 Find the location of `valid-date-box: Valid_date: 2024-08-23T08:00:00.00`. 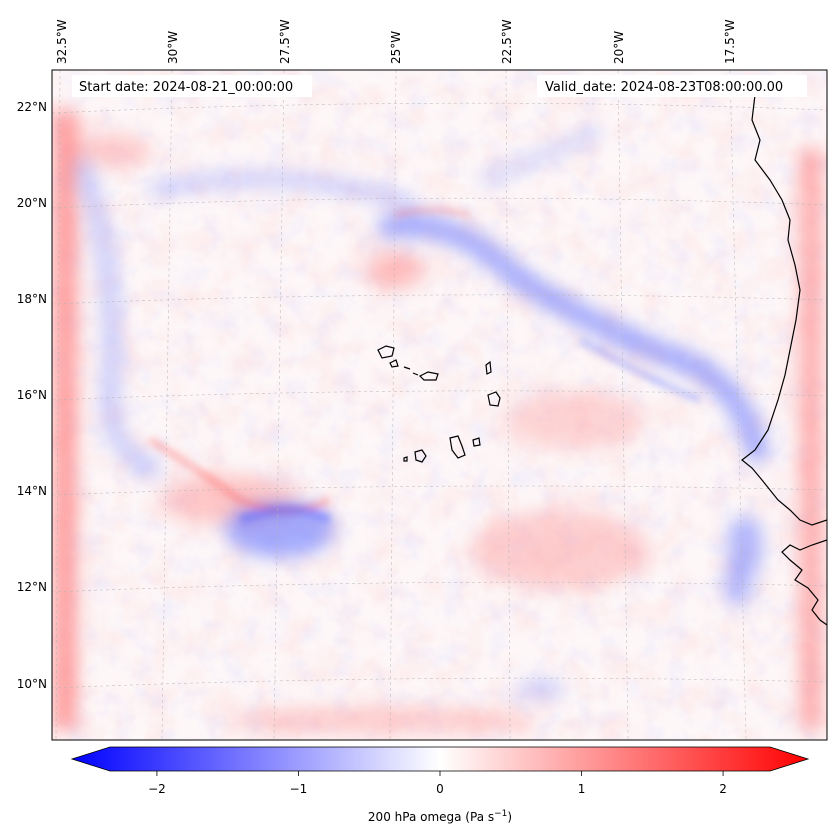

valid-date-box: Valid_date: 2024-08-23T08:00:00.00 is located at coordinates (672, 86).